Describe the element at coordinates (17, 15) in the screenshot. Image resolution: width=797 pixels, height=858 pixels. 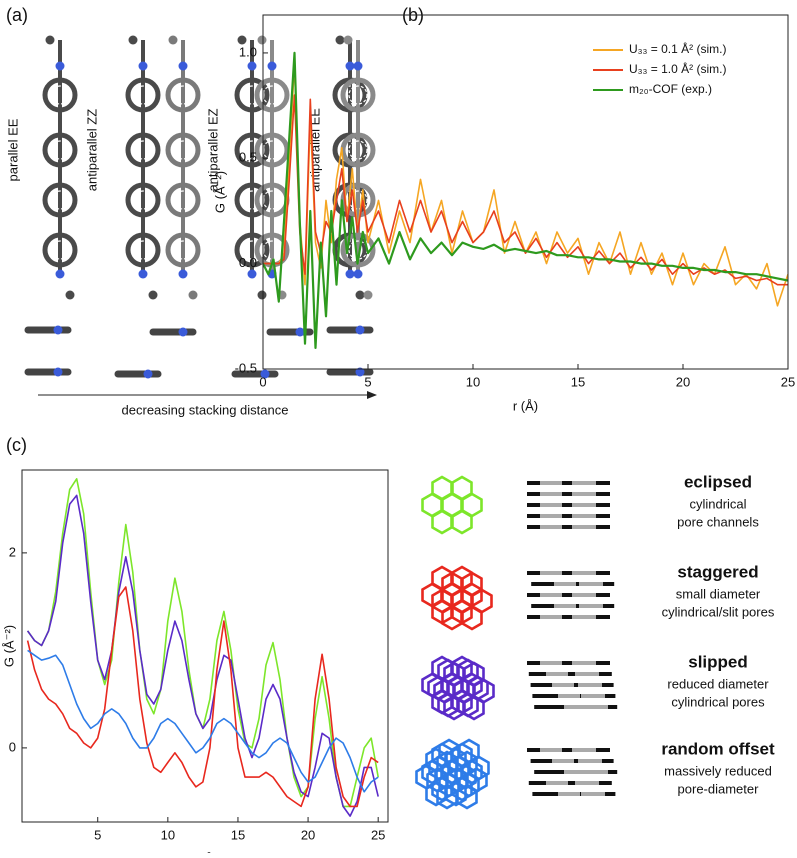
I see `panel-label: (a)` at that location.